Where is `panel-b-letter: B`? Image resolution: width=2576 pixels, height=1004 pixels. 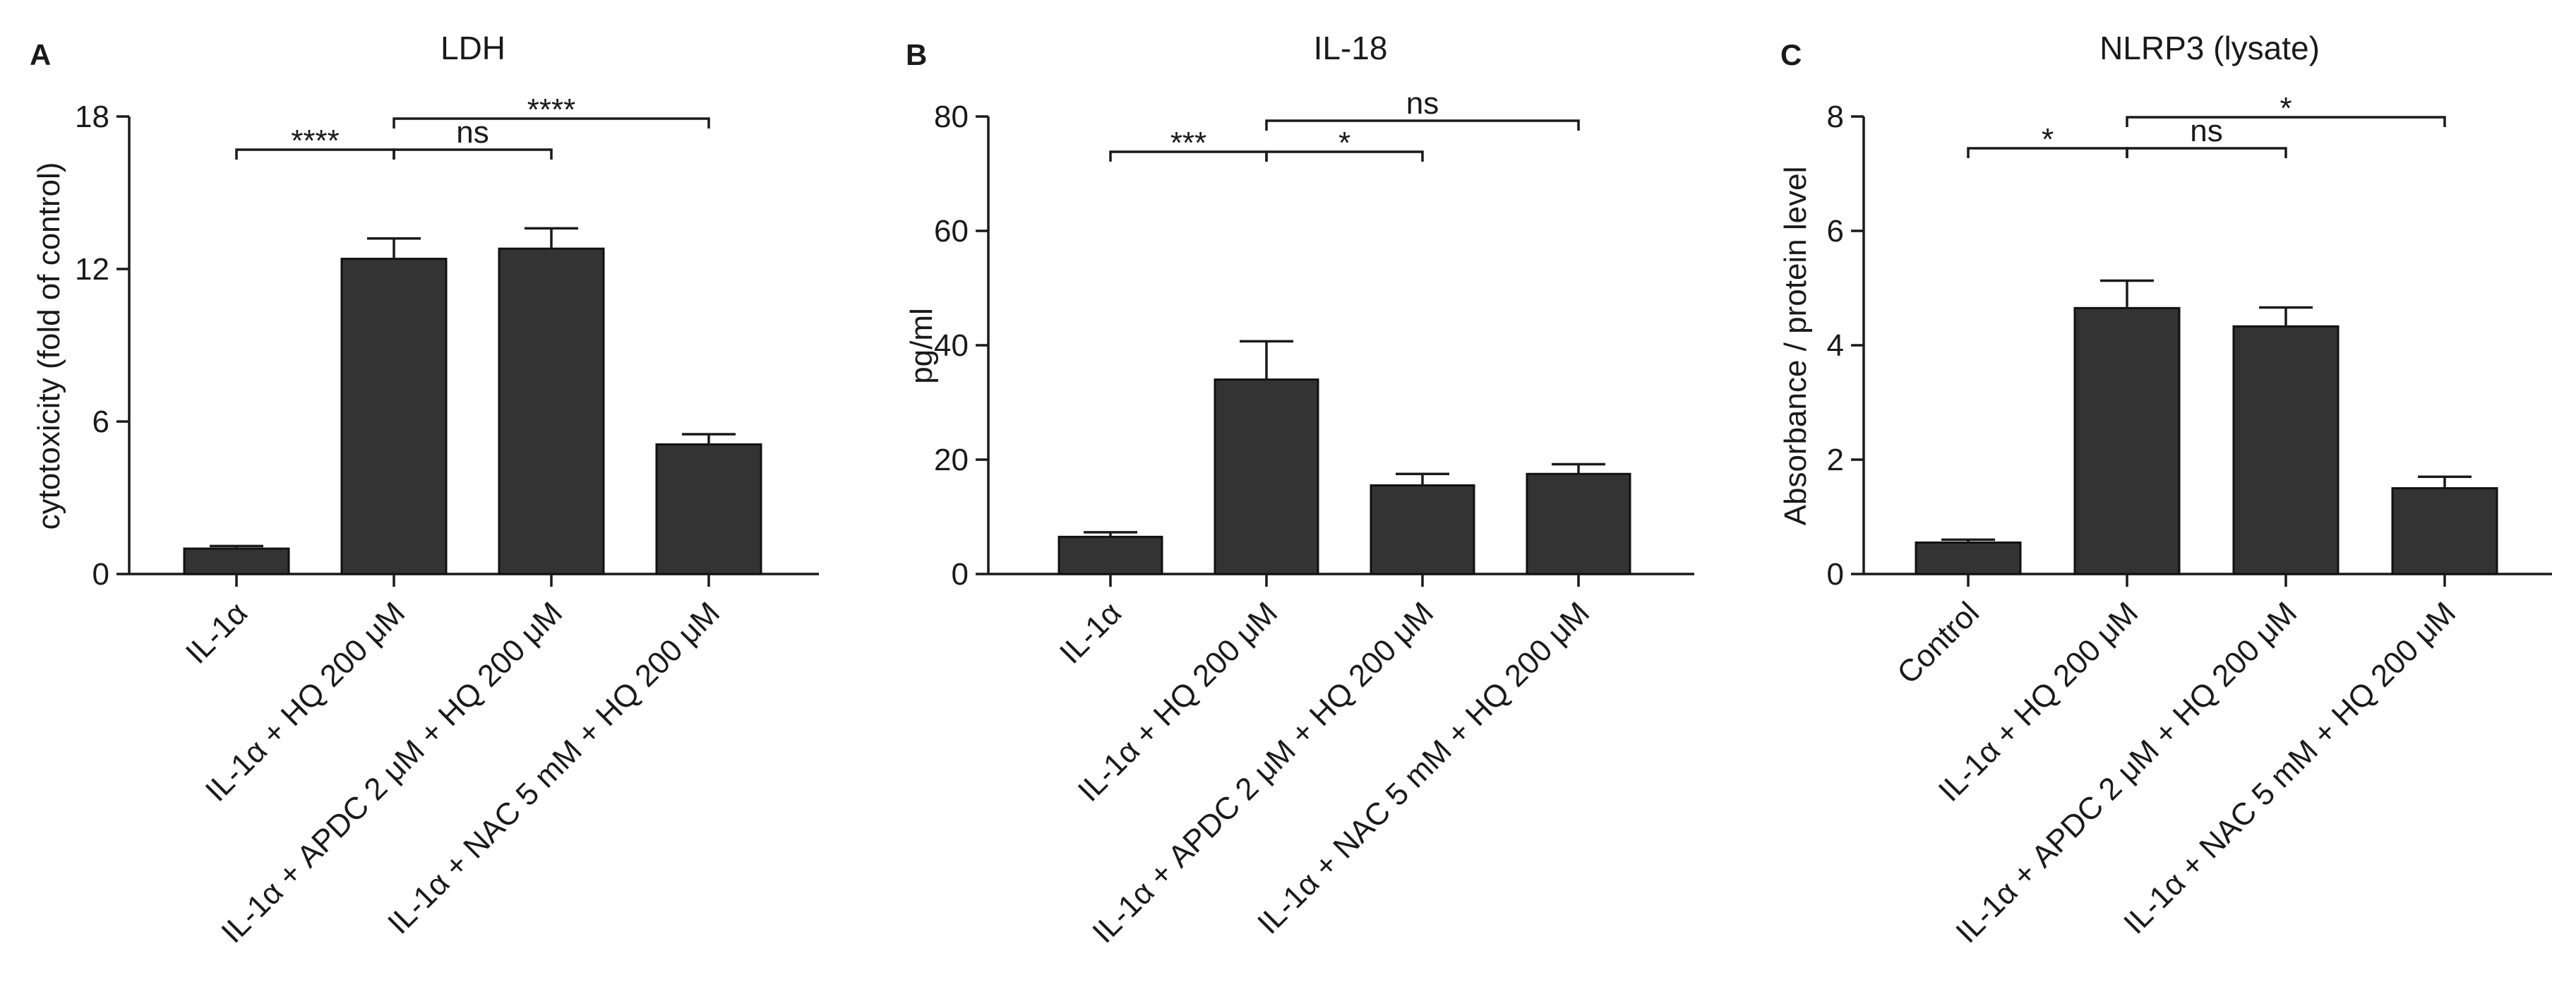 panel-b-letter: B is located at coordinates (916, 54).